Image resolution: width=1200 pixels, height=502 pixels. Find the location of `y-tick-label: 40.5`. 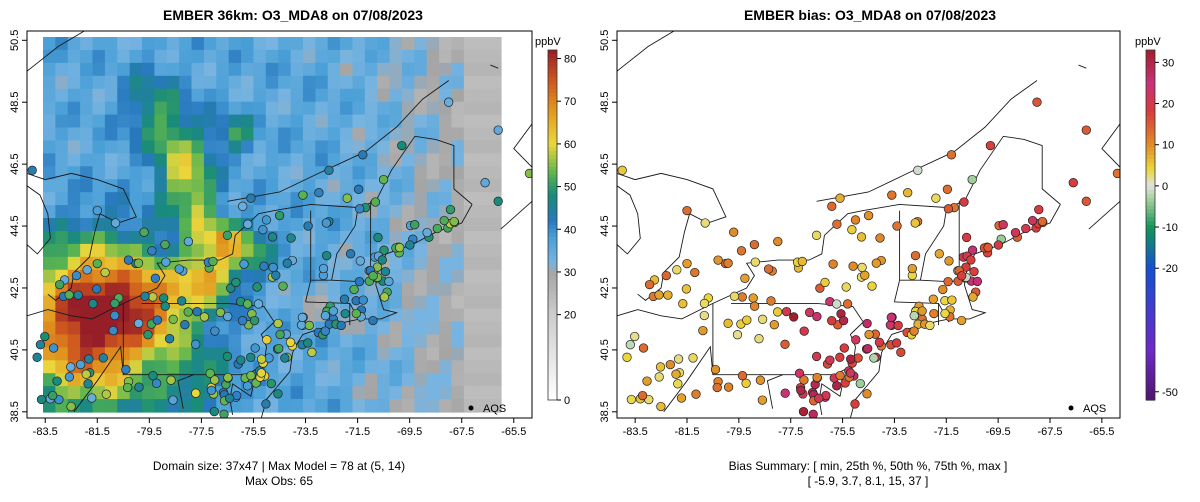

y-tick-label: 40.5 is located at coordinates (605, 349).